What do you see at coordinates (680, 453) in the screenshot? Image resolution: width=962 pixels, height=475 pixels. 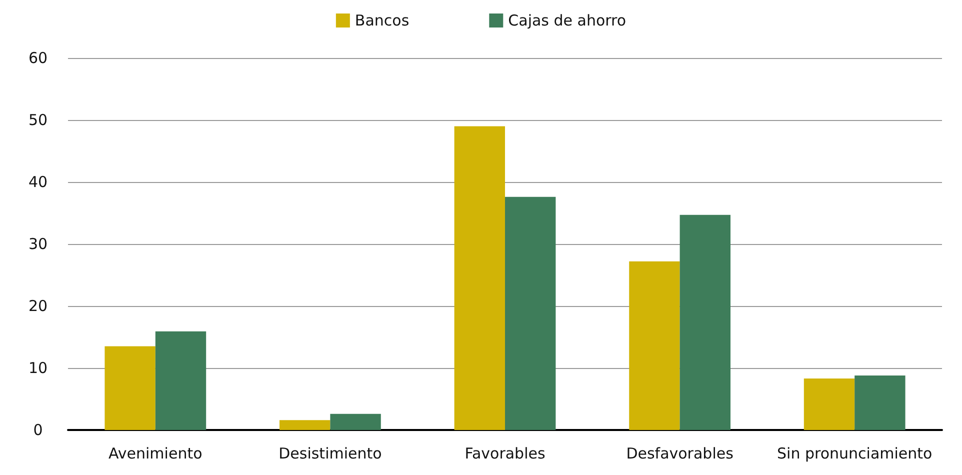 I see `x-tick-label: Desfavorables` at bounding box center [680, 453].